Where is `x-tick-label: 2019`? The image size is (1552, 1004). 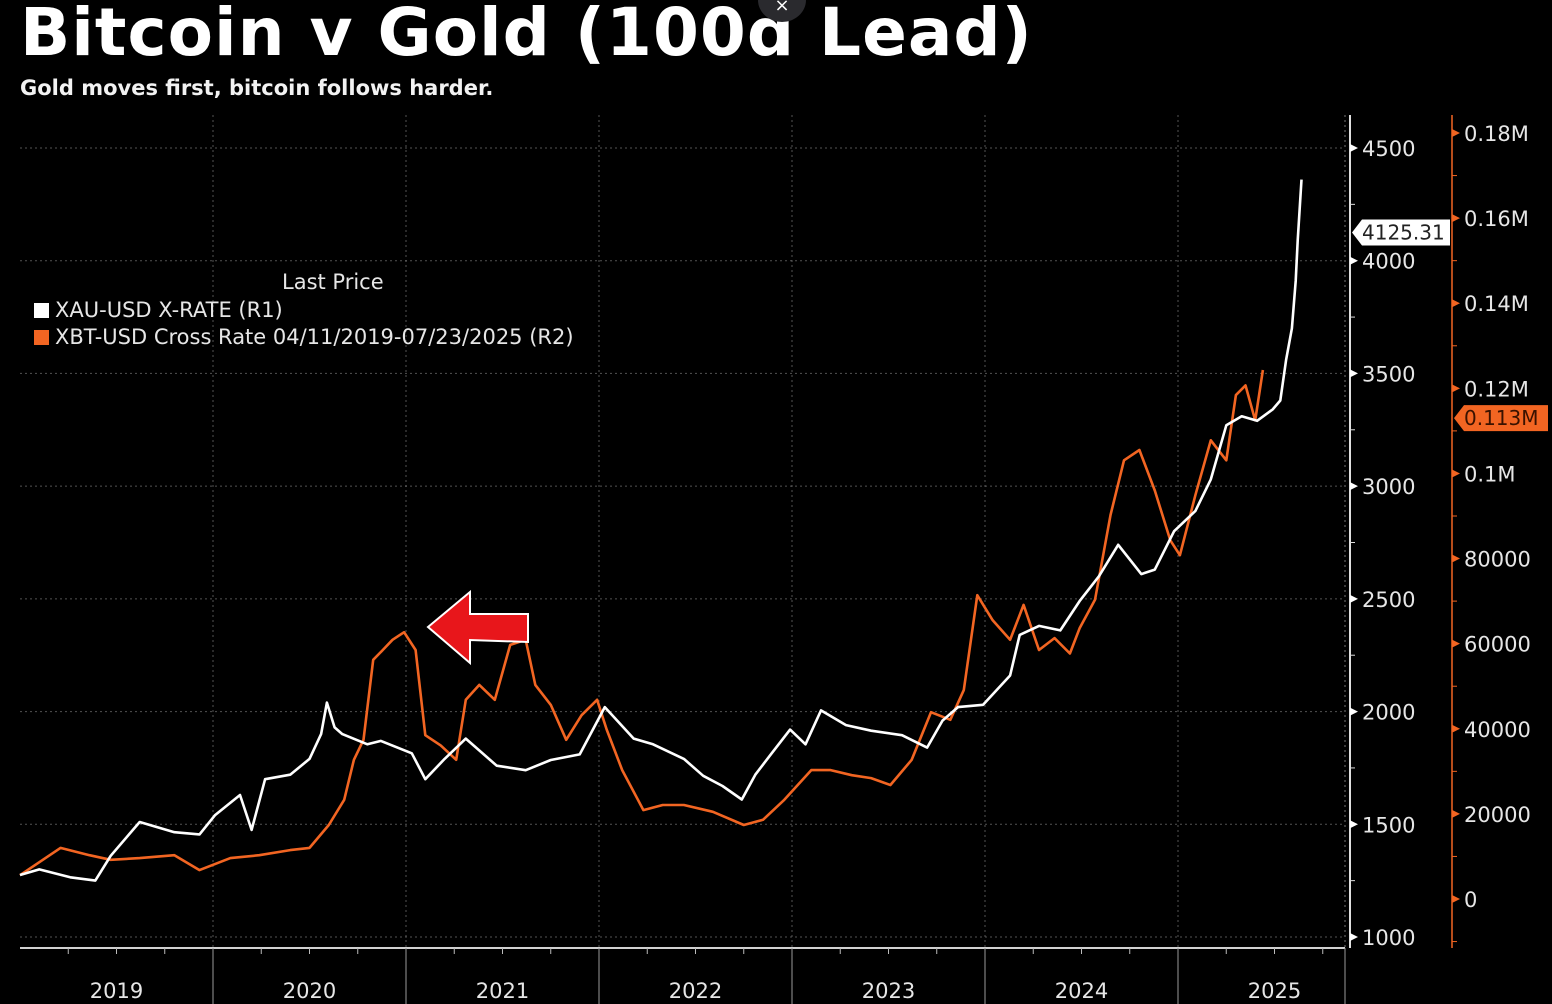
x-tick-label: 2019 is located at coordinates (116, 991).